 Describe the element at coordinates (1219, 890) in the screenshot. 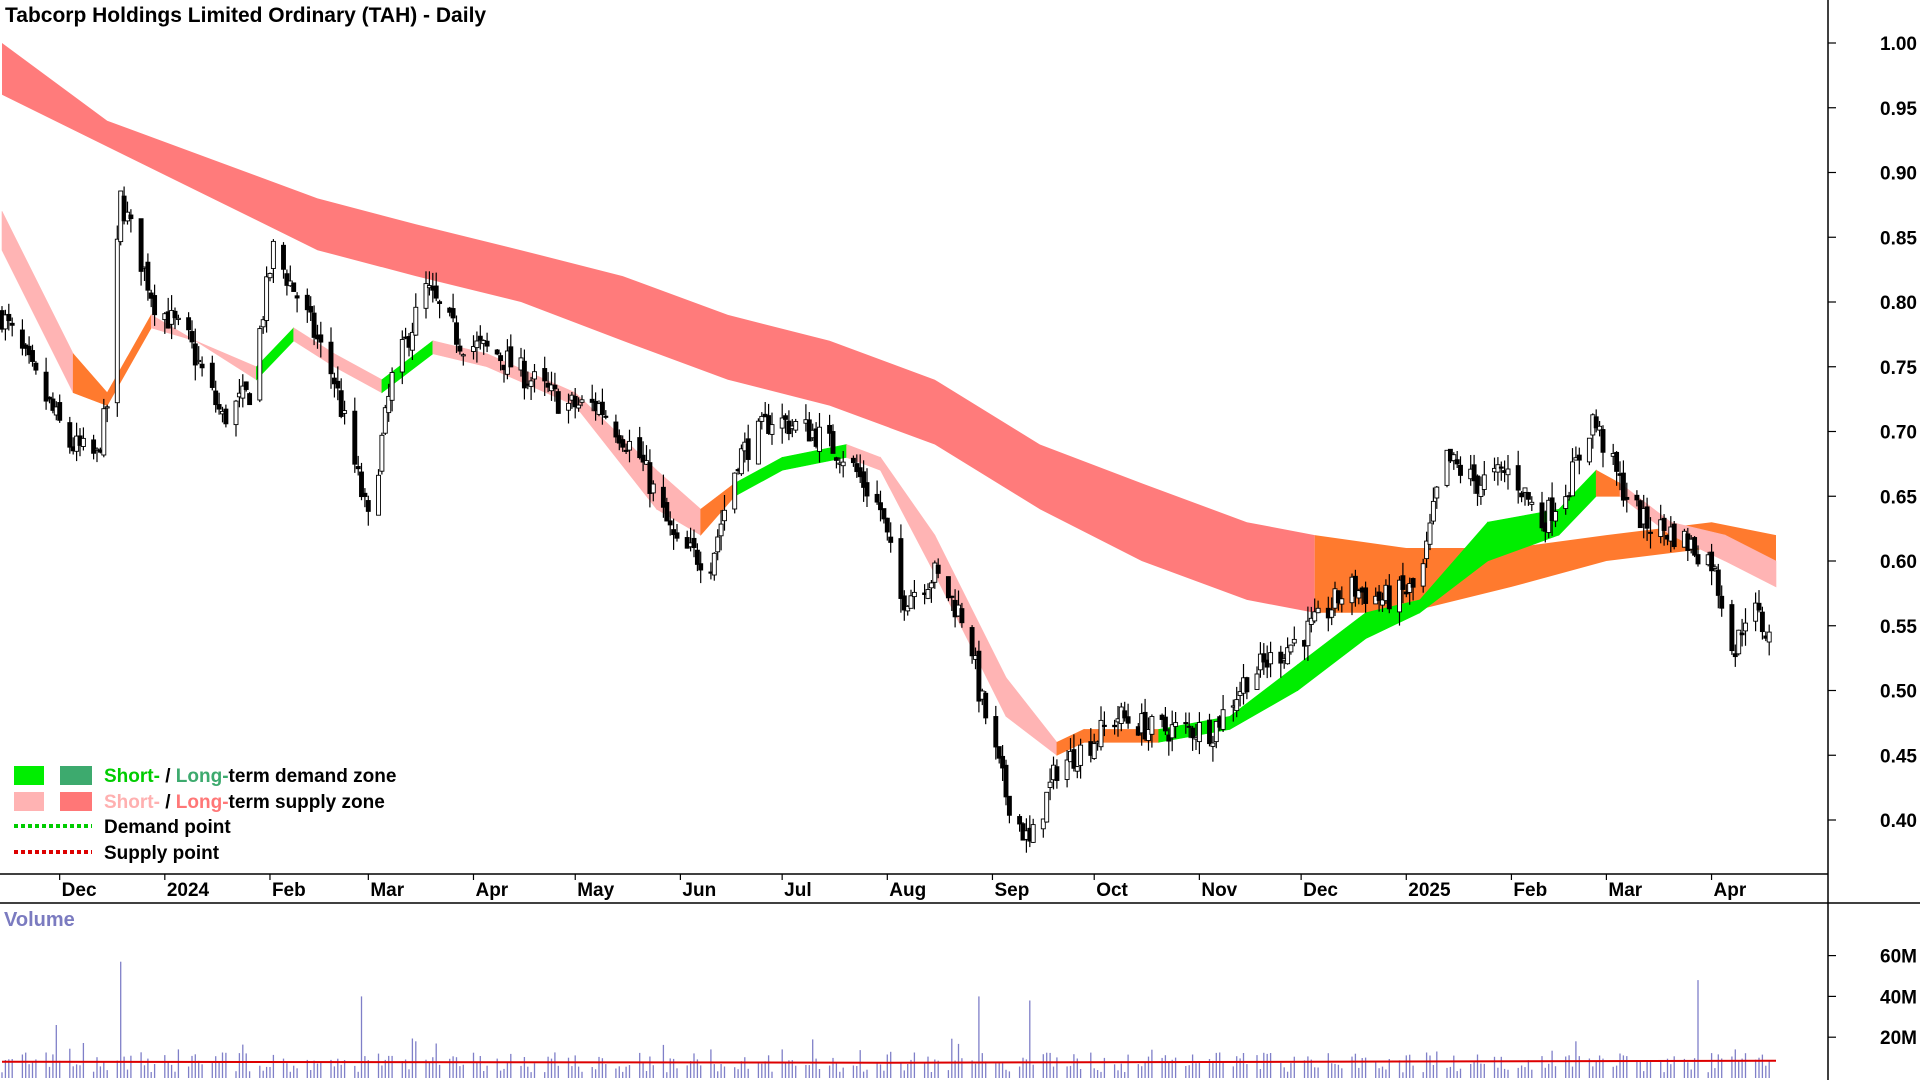

I see `x-tick-label: Nov` at that location.